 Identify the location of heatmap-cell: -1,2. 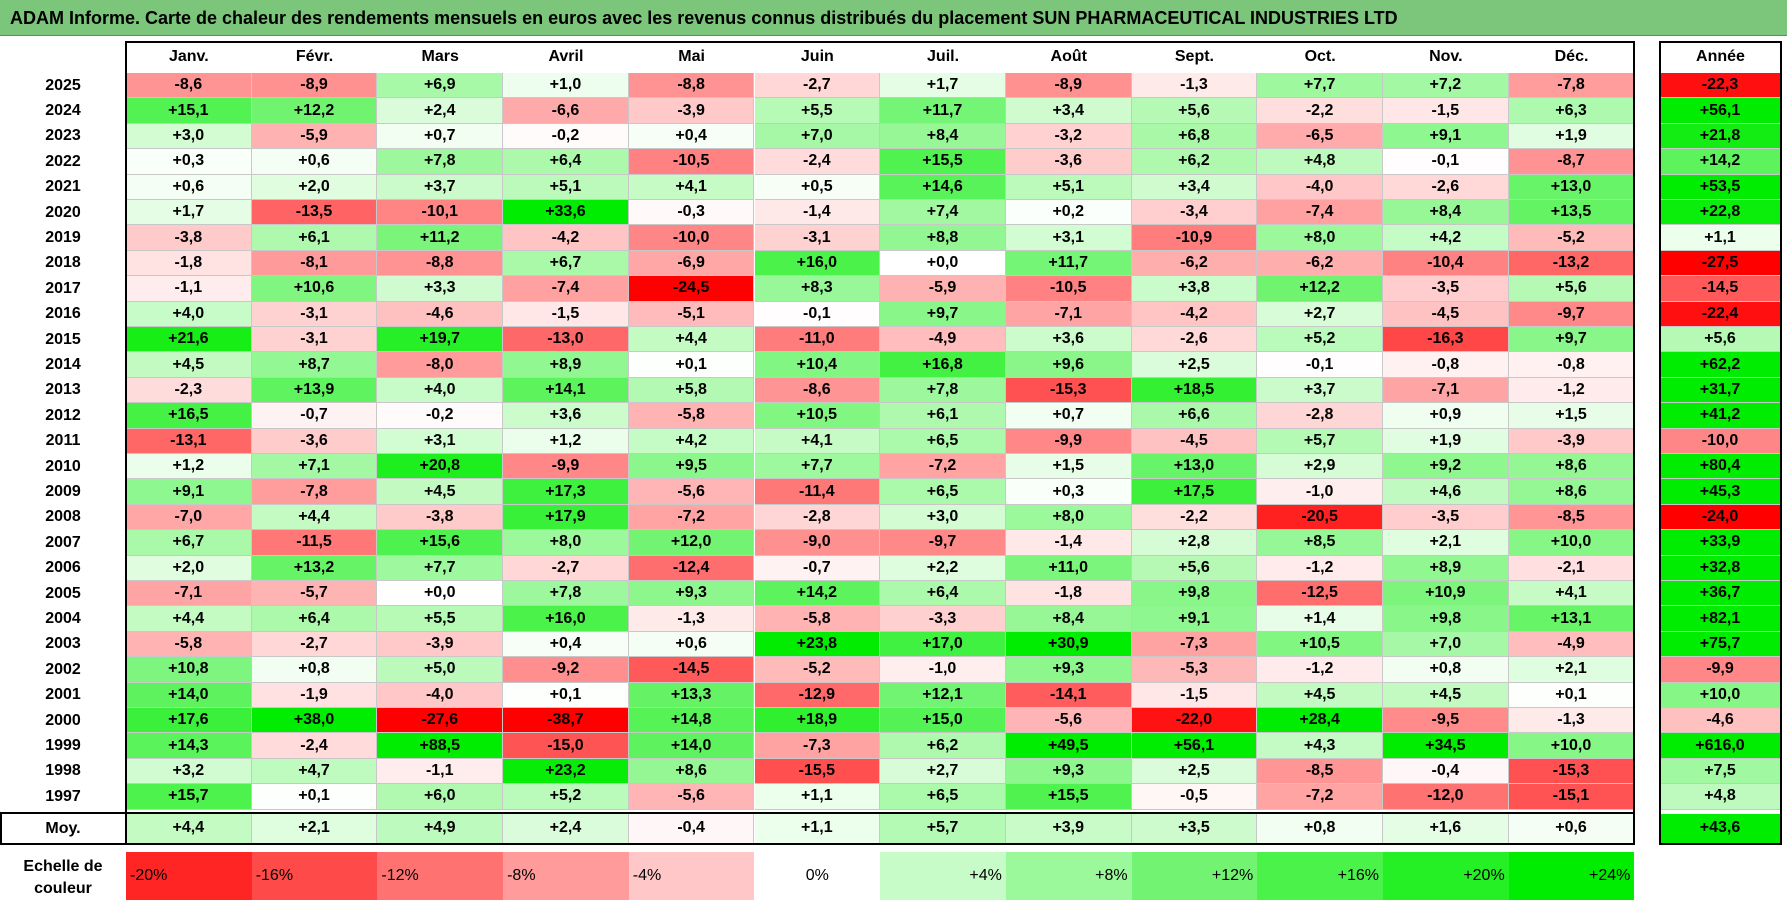
(1320, 670).